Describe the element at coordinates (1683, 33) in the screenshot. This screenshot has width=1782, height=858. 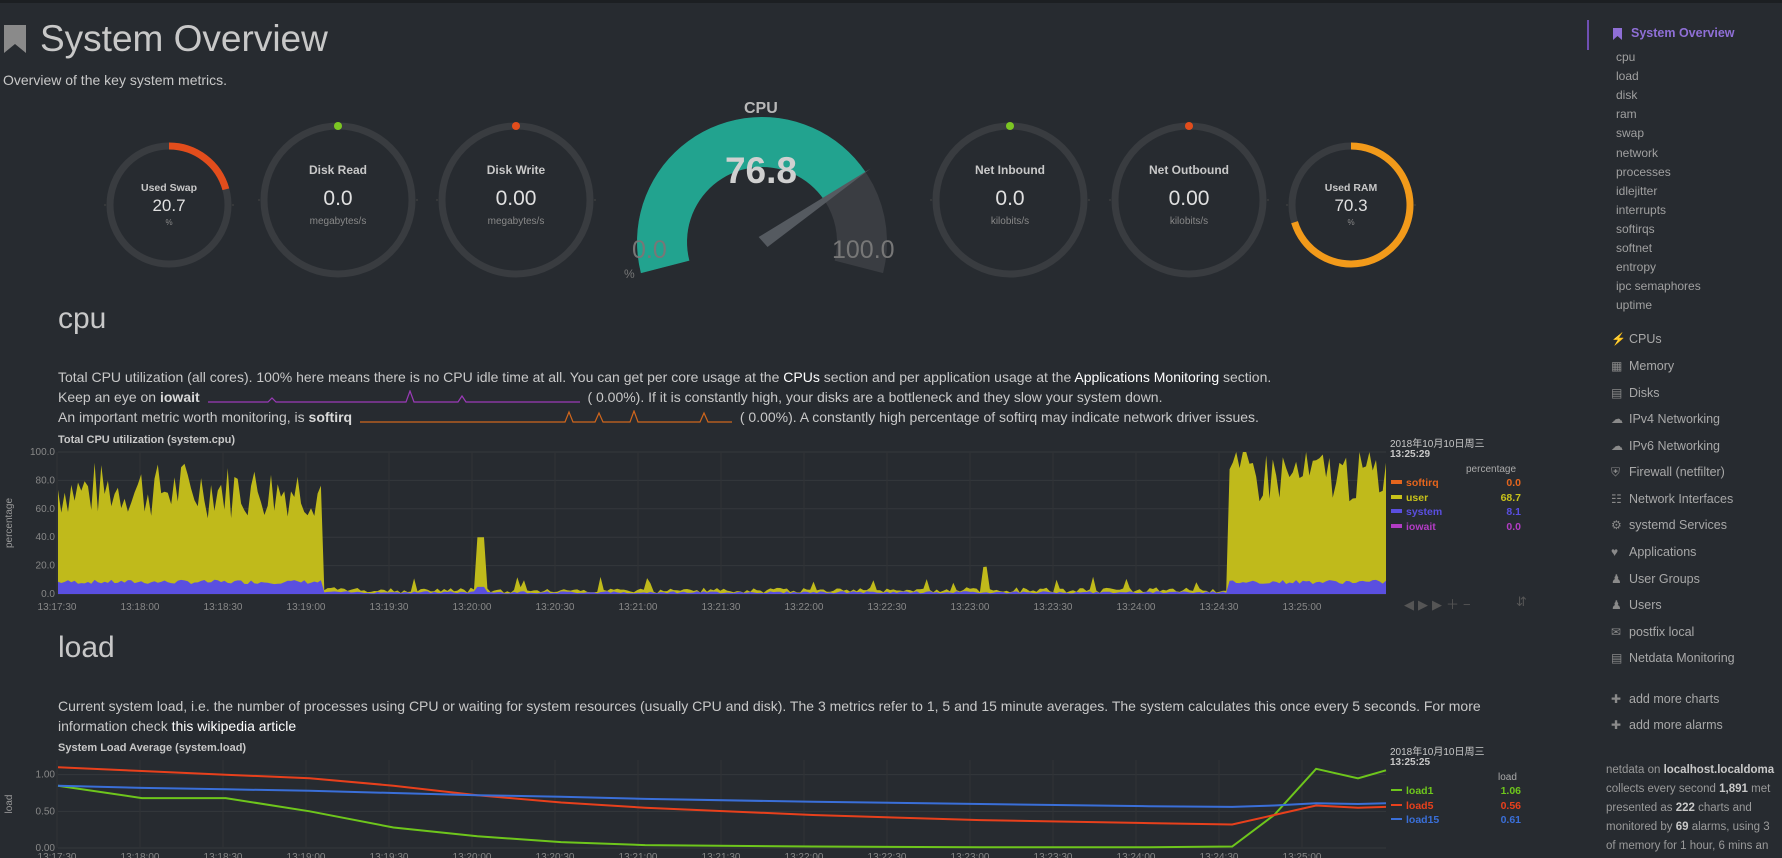
I see `sidebar-item-system-overview: System Overview` at that location.